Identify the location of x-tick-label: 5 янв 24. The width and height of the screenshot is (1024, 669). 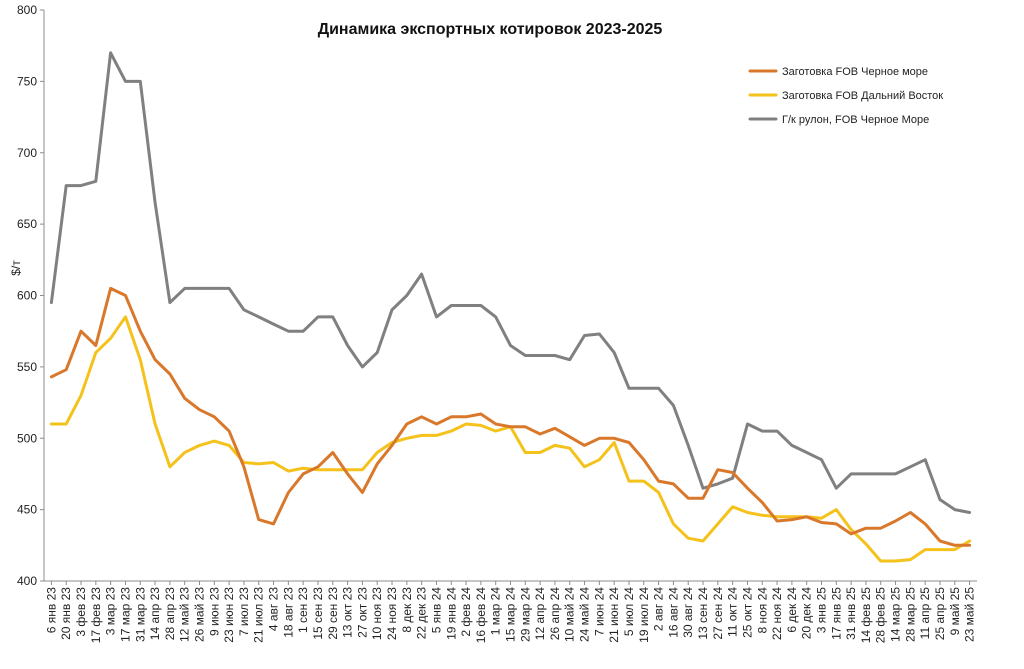
(436, 610).